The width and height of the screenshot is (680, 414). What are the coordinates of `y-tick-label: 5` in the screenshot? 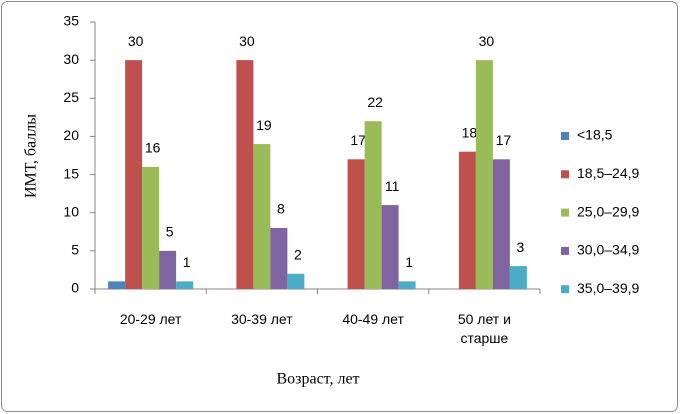 It's located at (75, 250).